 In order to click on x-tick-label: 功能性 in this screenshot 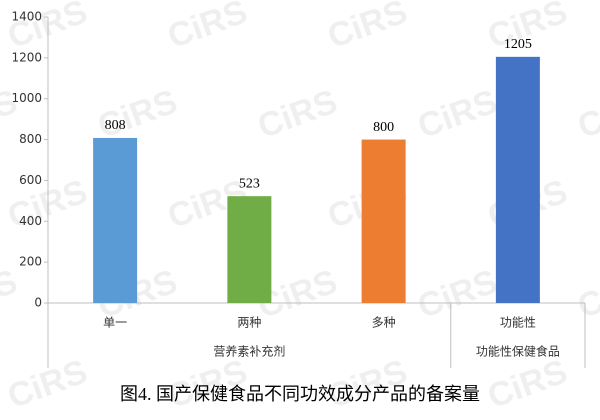, I will do `click(518, 323)`.